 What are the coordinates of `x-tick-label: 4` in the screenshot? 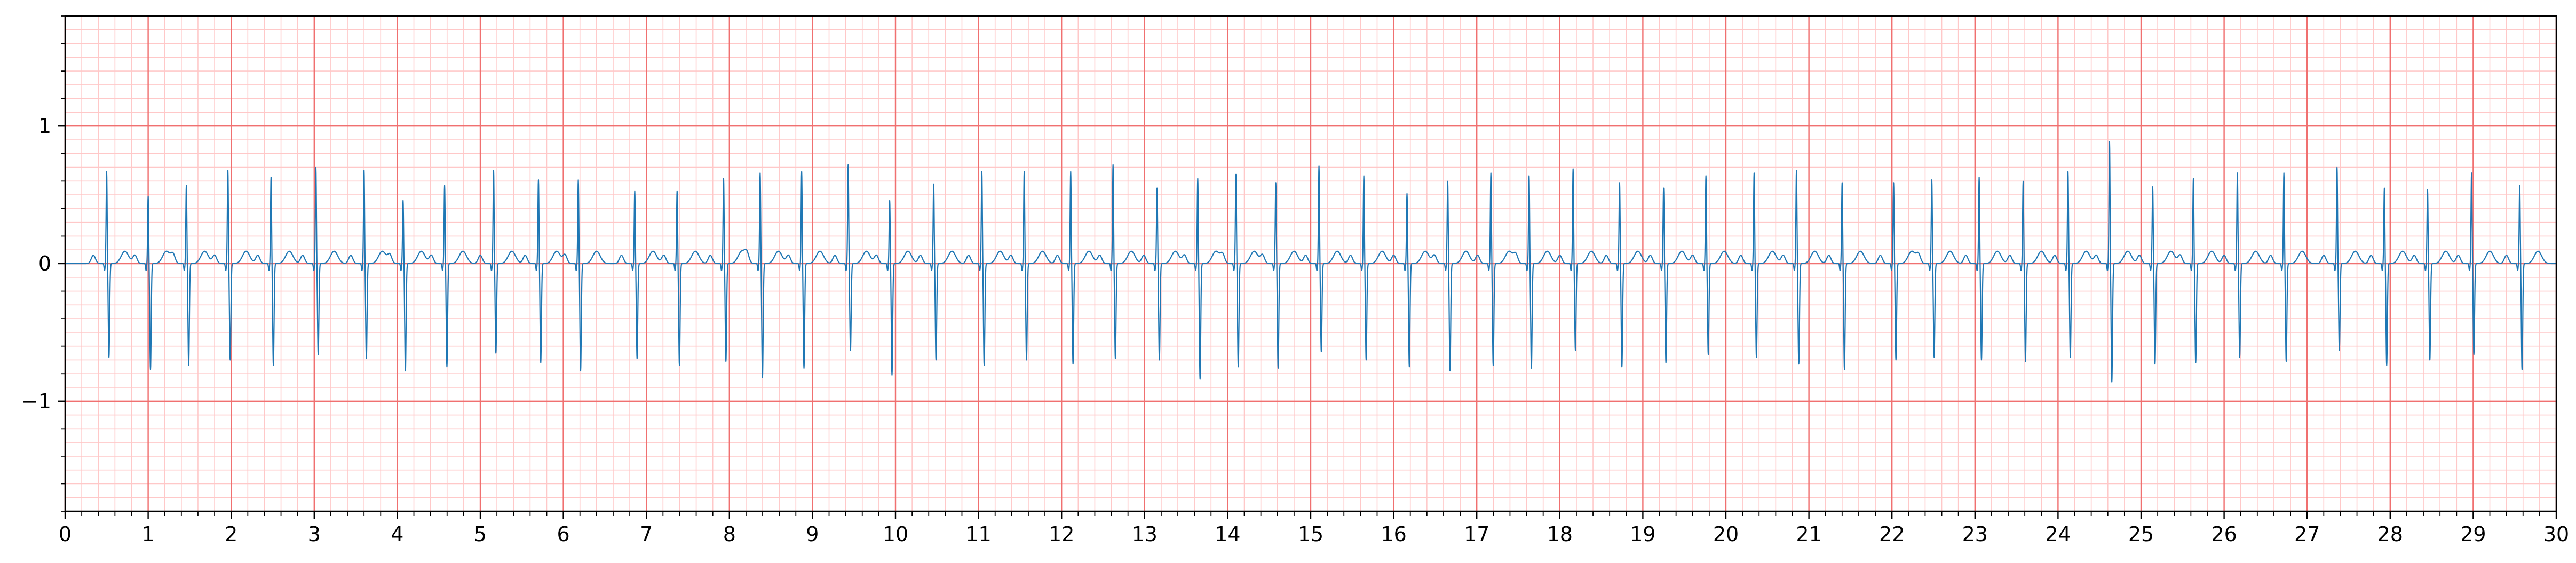 It's located at (397, 534).